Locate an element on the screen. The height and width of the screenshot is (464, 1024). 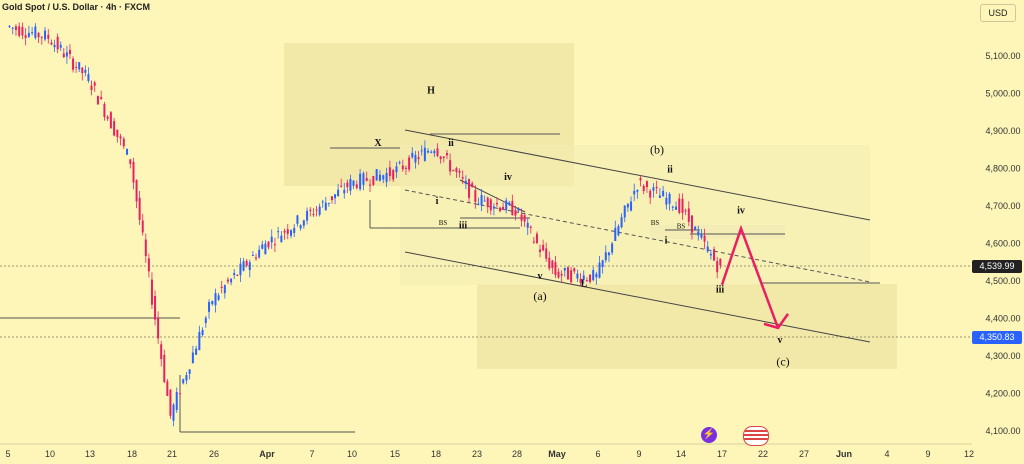
x-tick-label: 7 is located at coordinates (311, 454).